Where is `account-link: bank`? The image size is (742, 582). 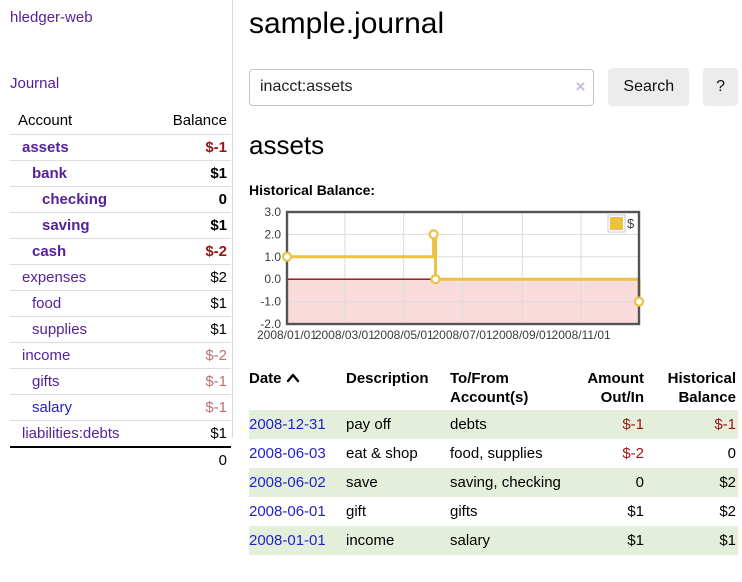
account-link: bank is located at coordinates (50, 173).